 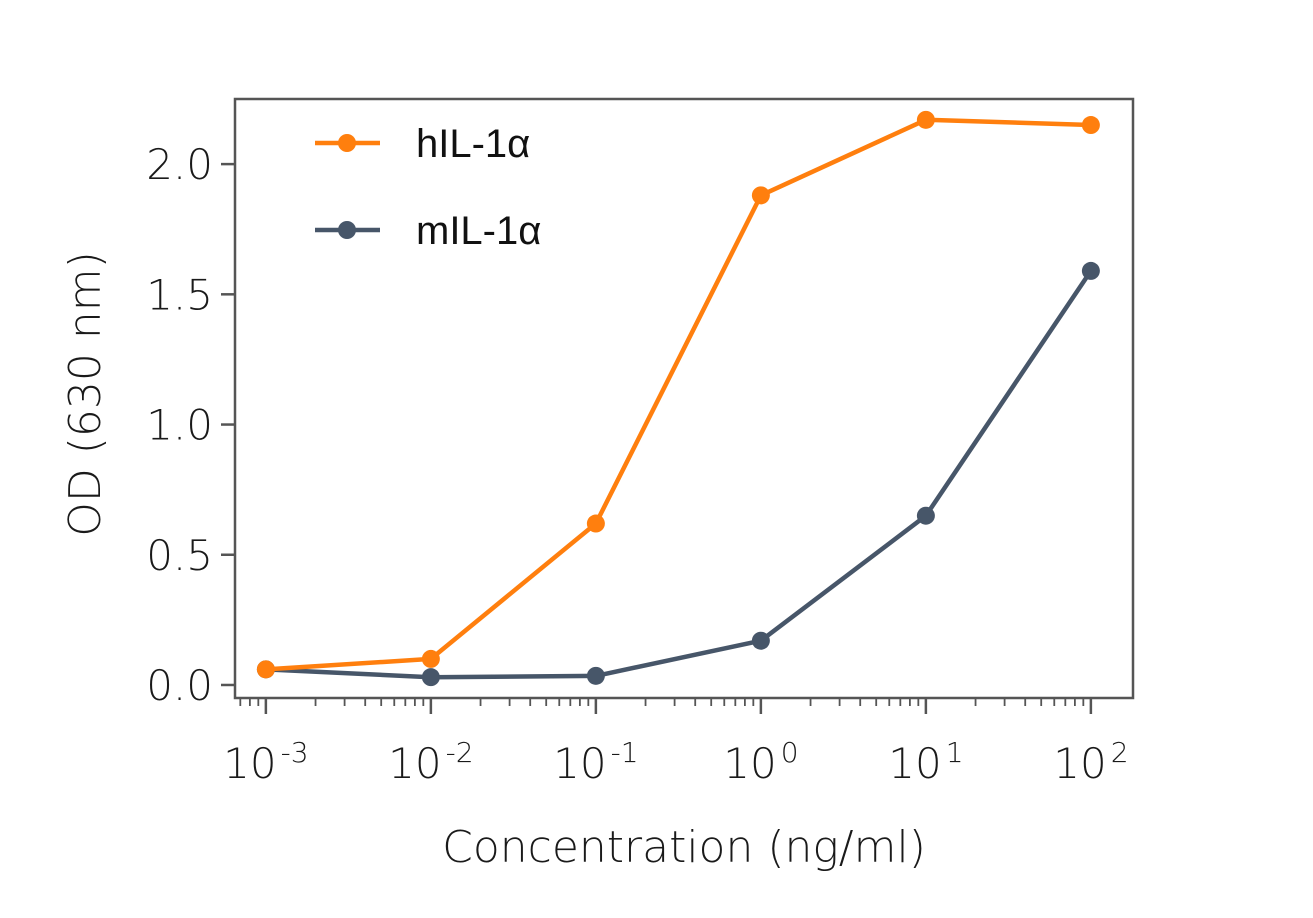 What do you see at coordinates (1090, 762) in the screenshot?
I see `x-tick-label-5: 10 2` at bounding box center [1090, 762].